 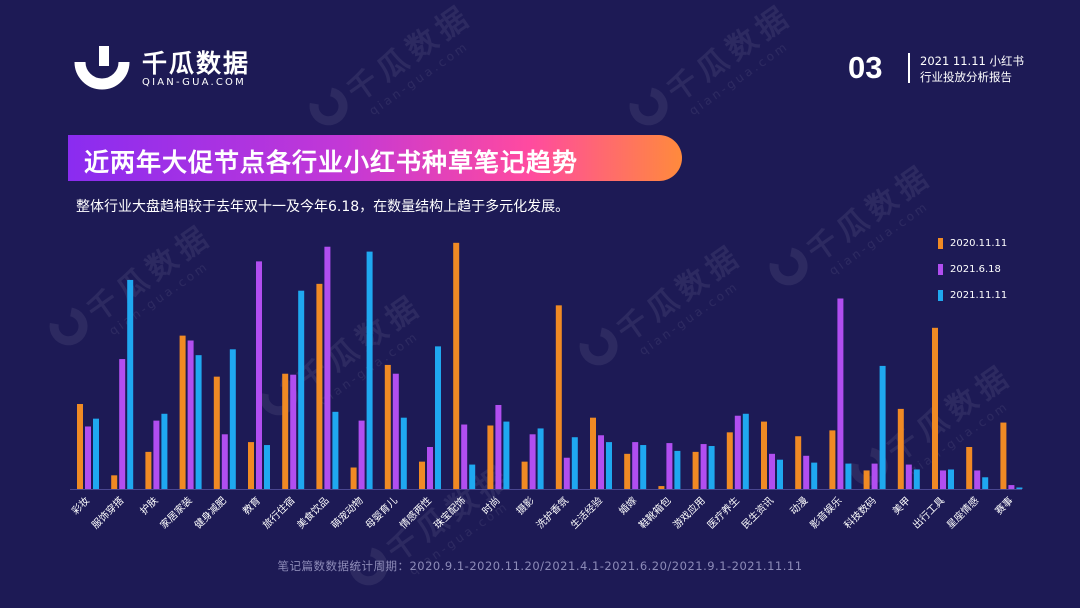 What do you see at coordinates (387, 426) in the screenshot?
I see `bar-2020.11.11-母婴育儿` at bounding box center [387, 426].